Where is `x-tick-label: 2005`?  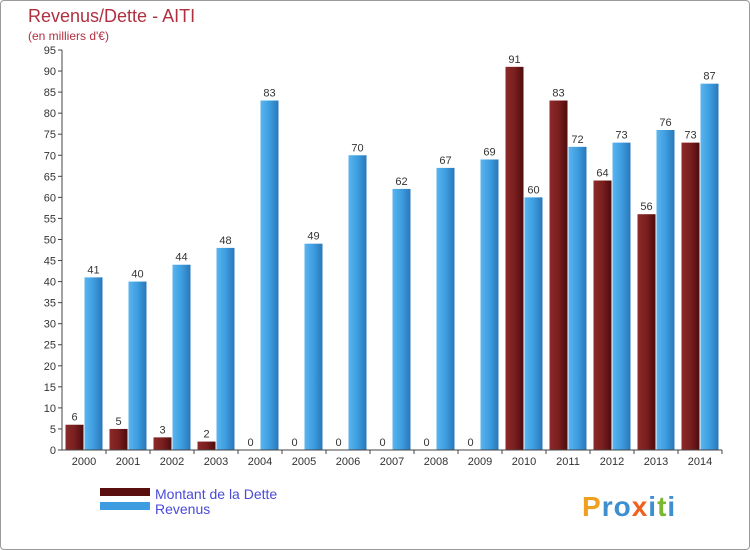 x-tick-label: 2005 is located at coordinates (304, 462).